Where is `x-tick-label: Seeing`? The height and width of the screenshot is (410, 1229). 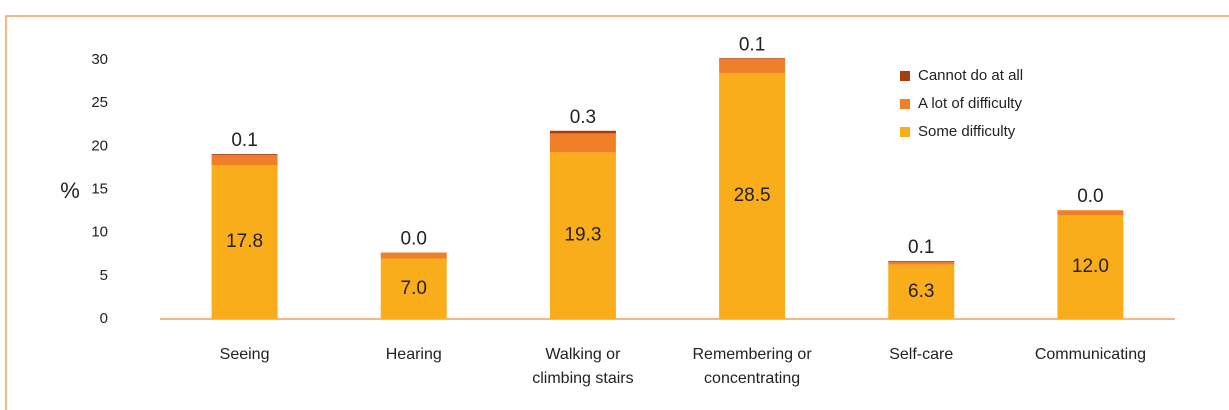
x-tick-label: Seeing is located at coordinates (245, 354).